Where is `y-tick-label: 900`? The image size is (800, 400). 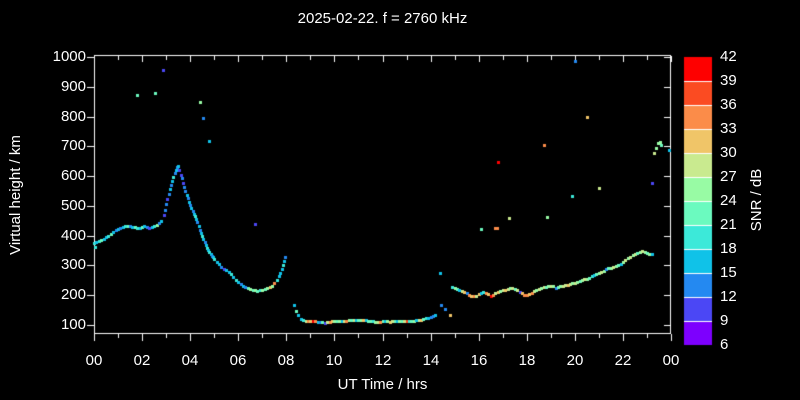 y-tick-label: 900 is located at coordinates (73, 86).